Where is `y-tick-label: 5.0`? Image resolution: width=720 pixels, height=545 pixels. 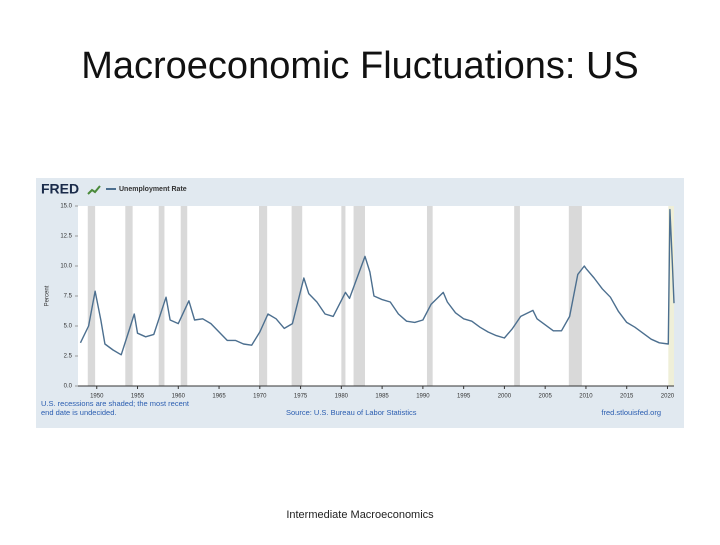 y-tick-label: 5.0 is located at coordinates (68, 327).